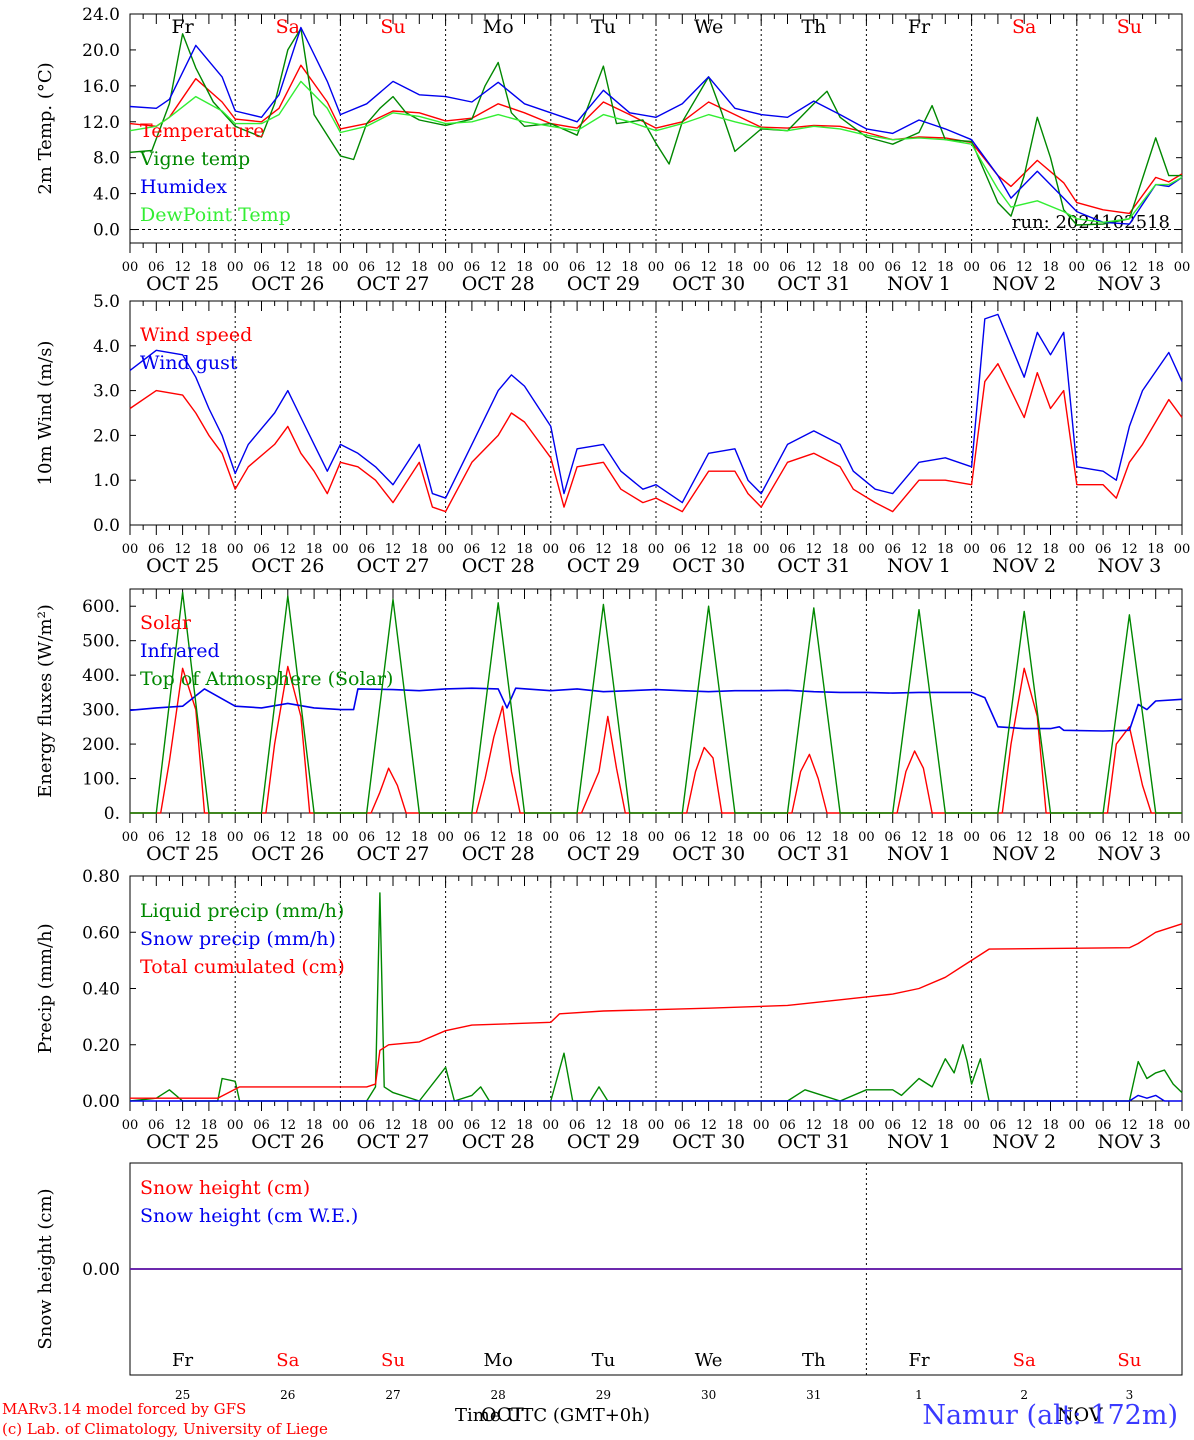 This screenshot has height=1440, width=1194. Describe the element at coordinates (101, 1270) in the screenshot. I see `y-tick-label: 0.00` at that location.